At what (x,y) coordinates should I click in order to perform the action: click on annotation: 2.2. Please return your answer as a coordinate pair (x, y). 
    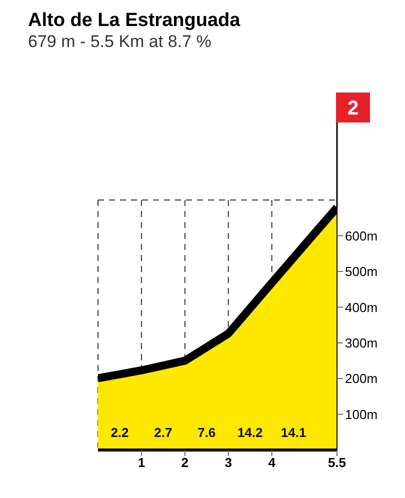
    Looking at the image, I should click on (119, 432).